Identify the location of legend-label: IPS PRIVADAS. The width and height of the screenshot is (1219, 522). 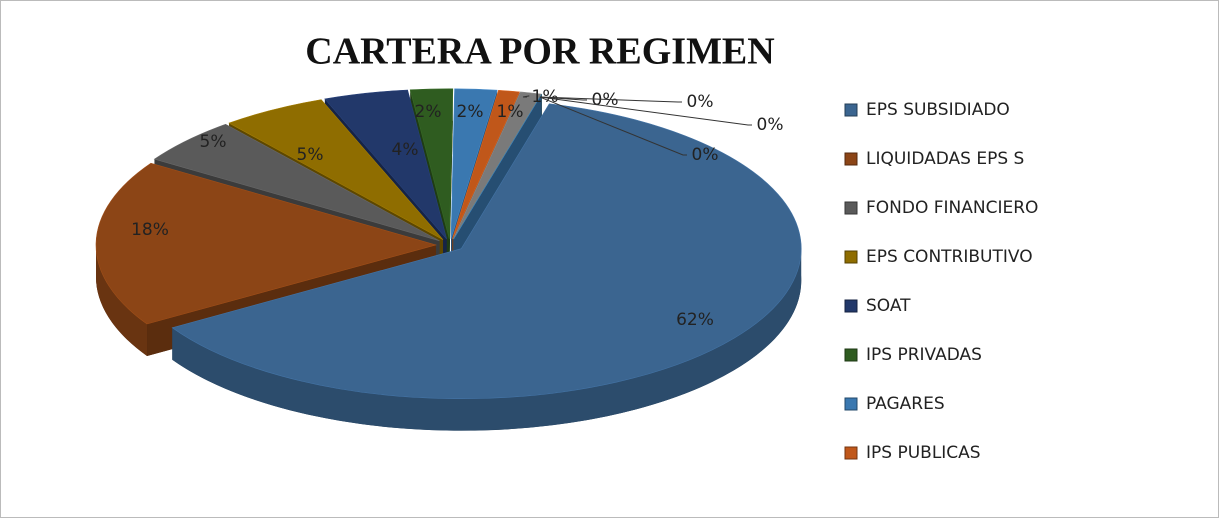
(924, 355).